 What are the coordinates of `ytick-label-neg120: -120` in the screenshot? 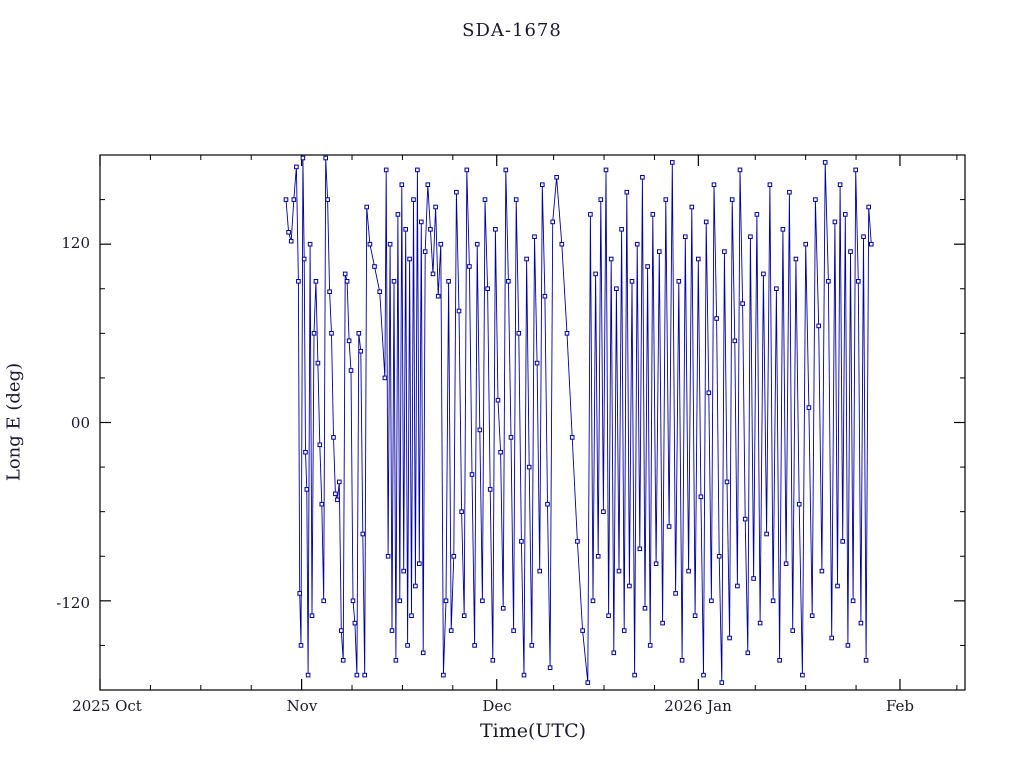 It's located at (73, 603).